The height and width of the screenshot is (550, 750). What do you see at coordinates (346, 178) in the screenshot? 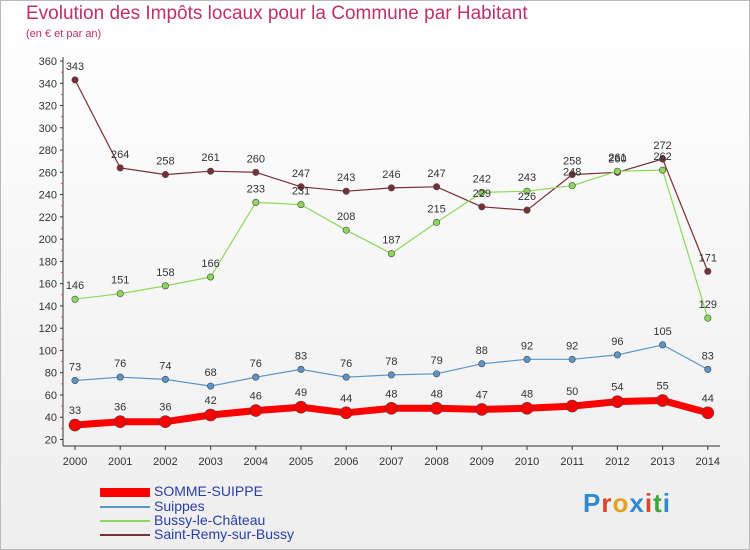
I see `data-label: 243` at bounding box center [346, 178].